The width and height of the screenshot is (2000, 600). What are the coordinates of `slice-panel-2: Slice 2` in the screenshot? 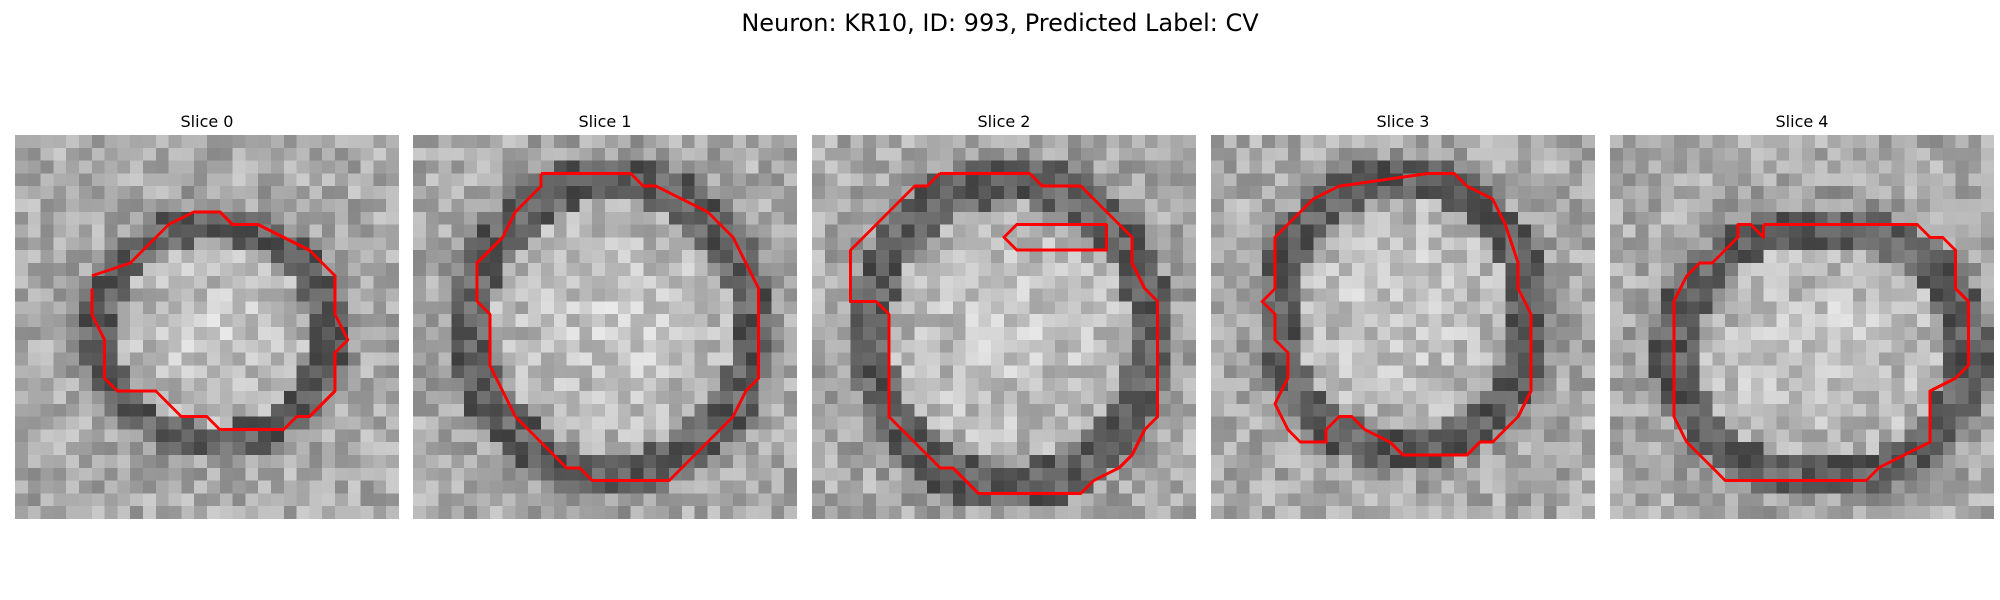 It's located at (1004, 314).